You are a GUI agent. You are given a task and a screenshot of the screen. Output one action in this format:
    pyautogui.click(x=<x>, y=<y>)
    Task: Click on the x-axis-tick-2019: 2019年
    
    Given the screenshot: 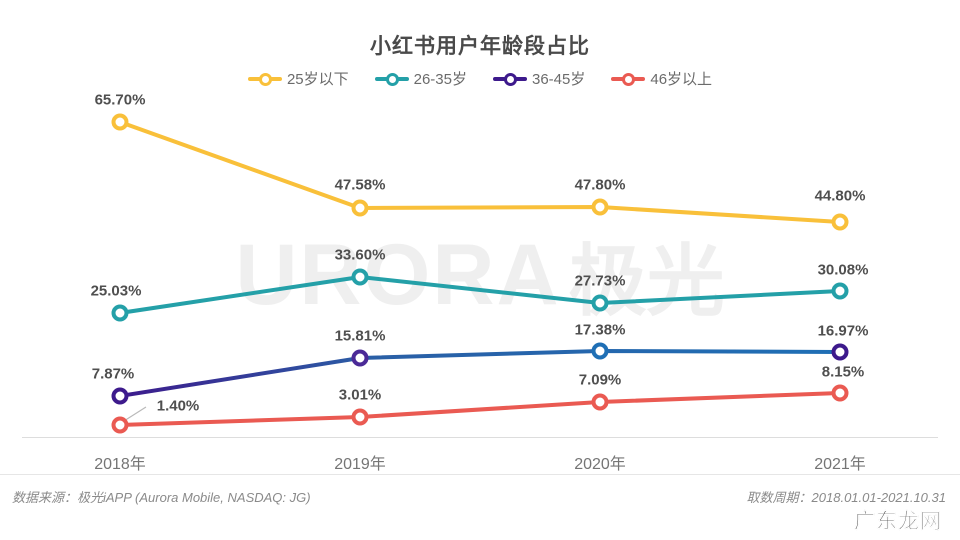 What is the action you would take?
    pyautogui.click(x=360, y=464)
    